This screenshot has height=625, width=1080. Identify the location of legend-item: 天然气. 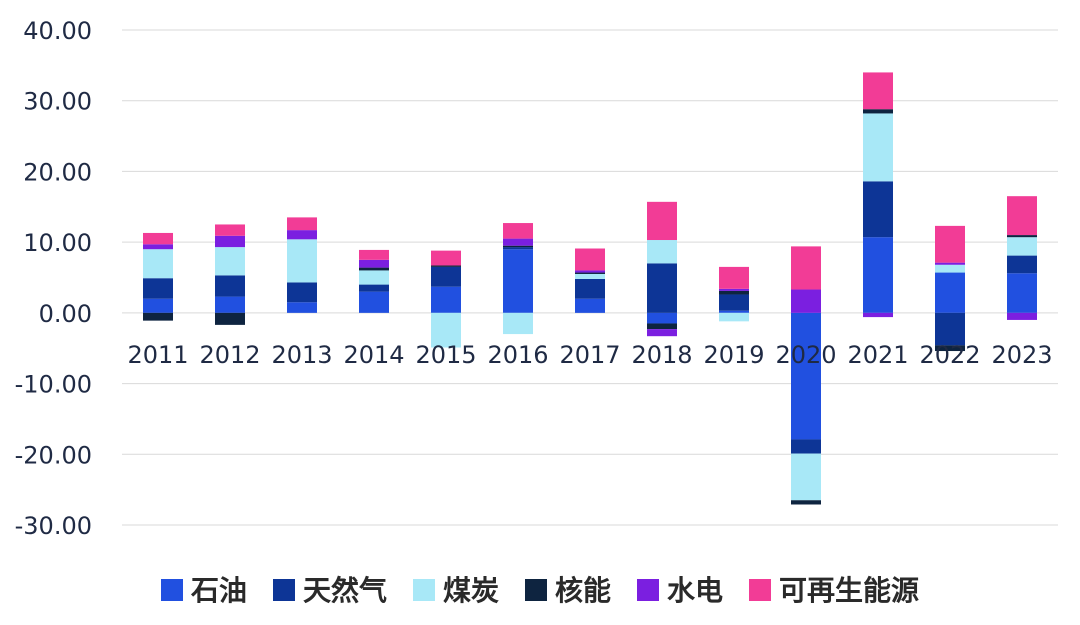
(330, 590).